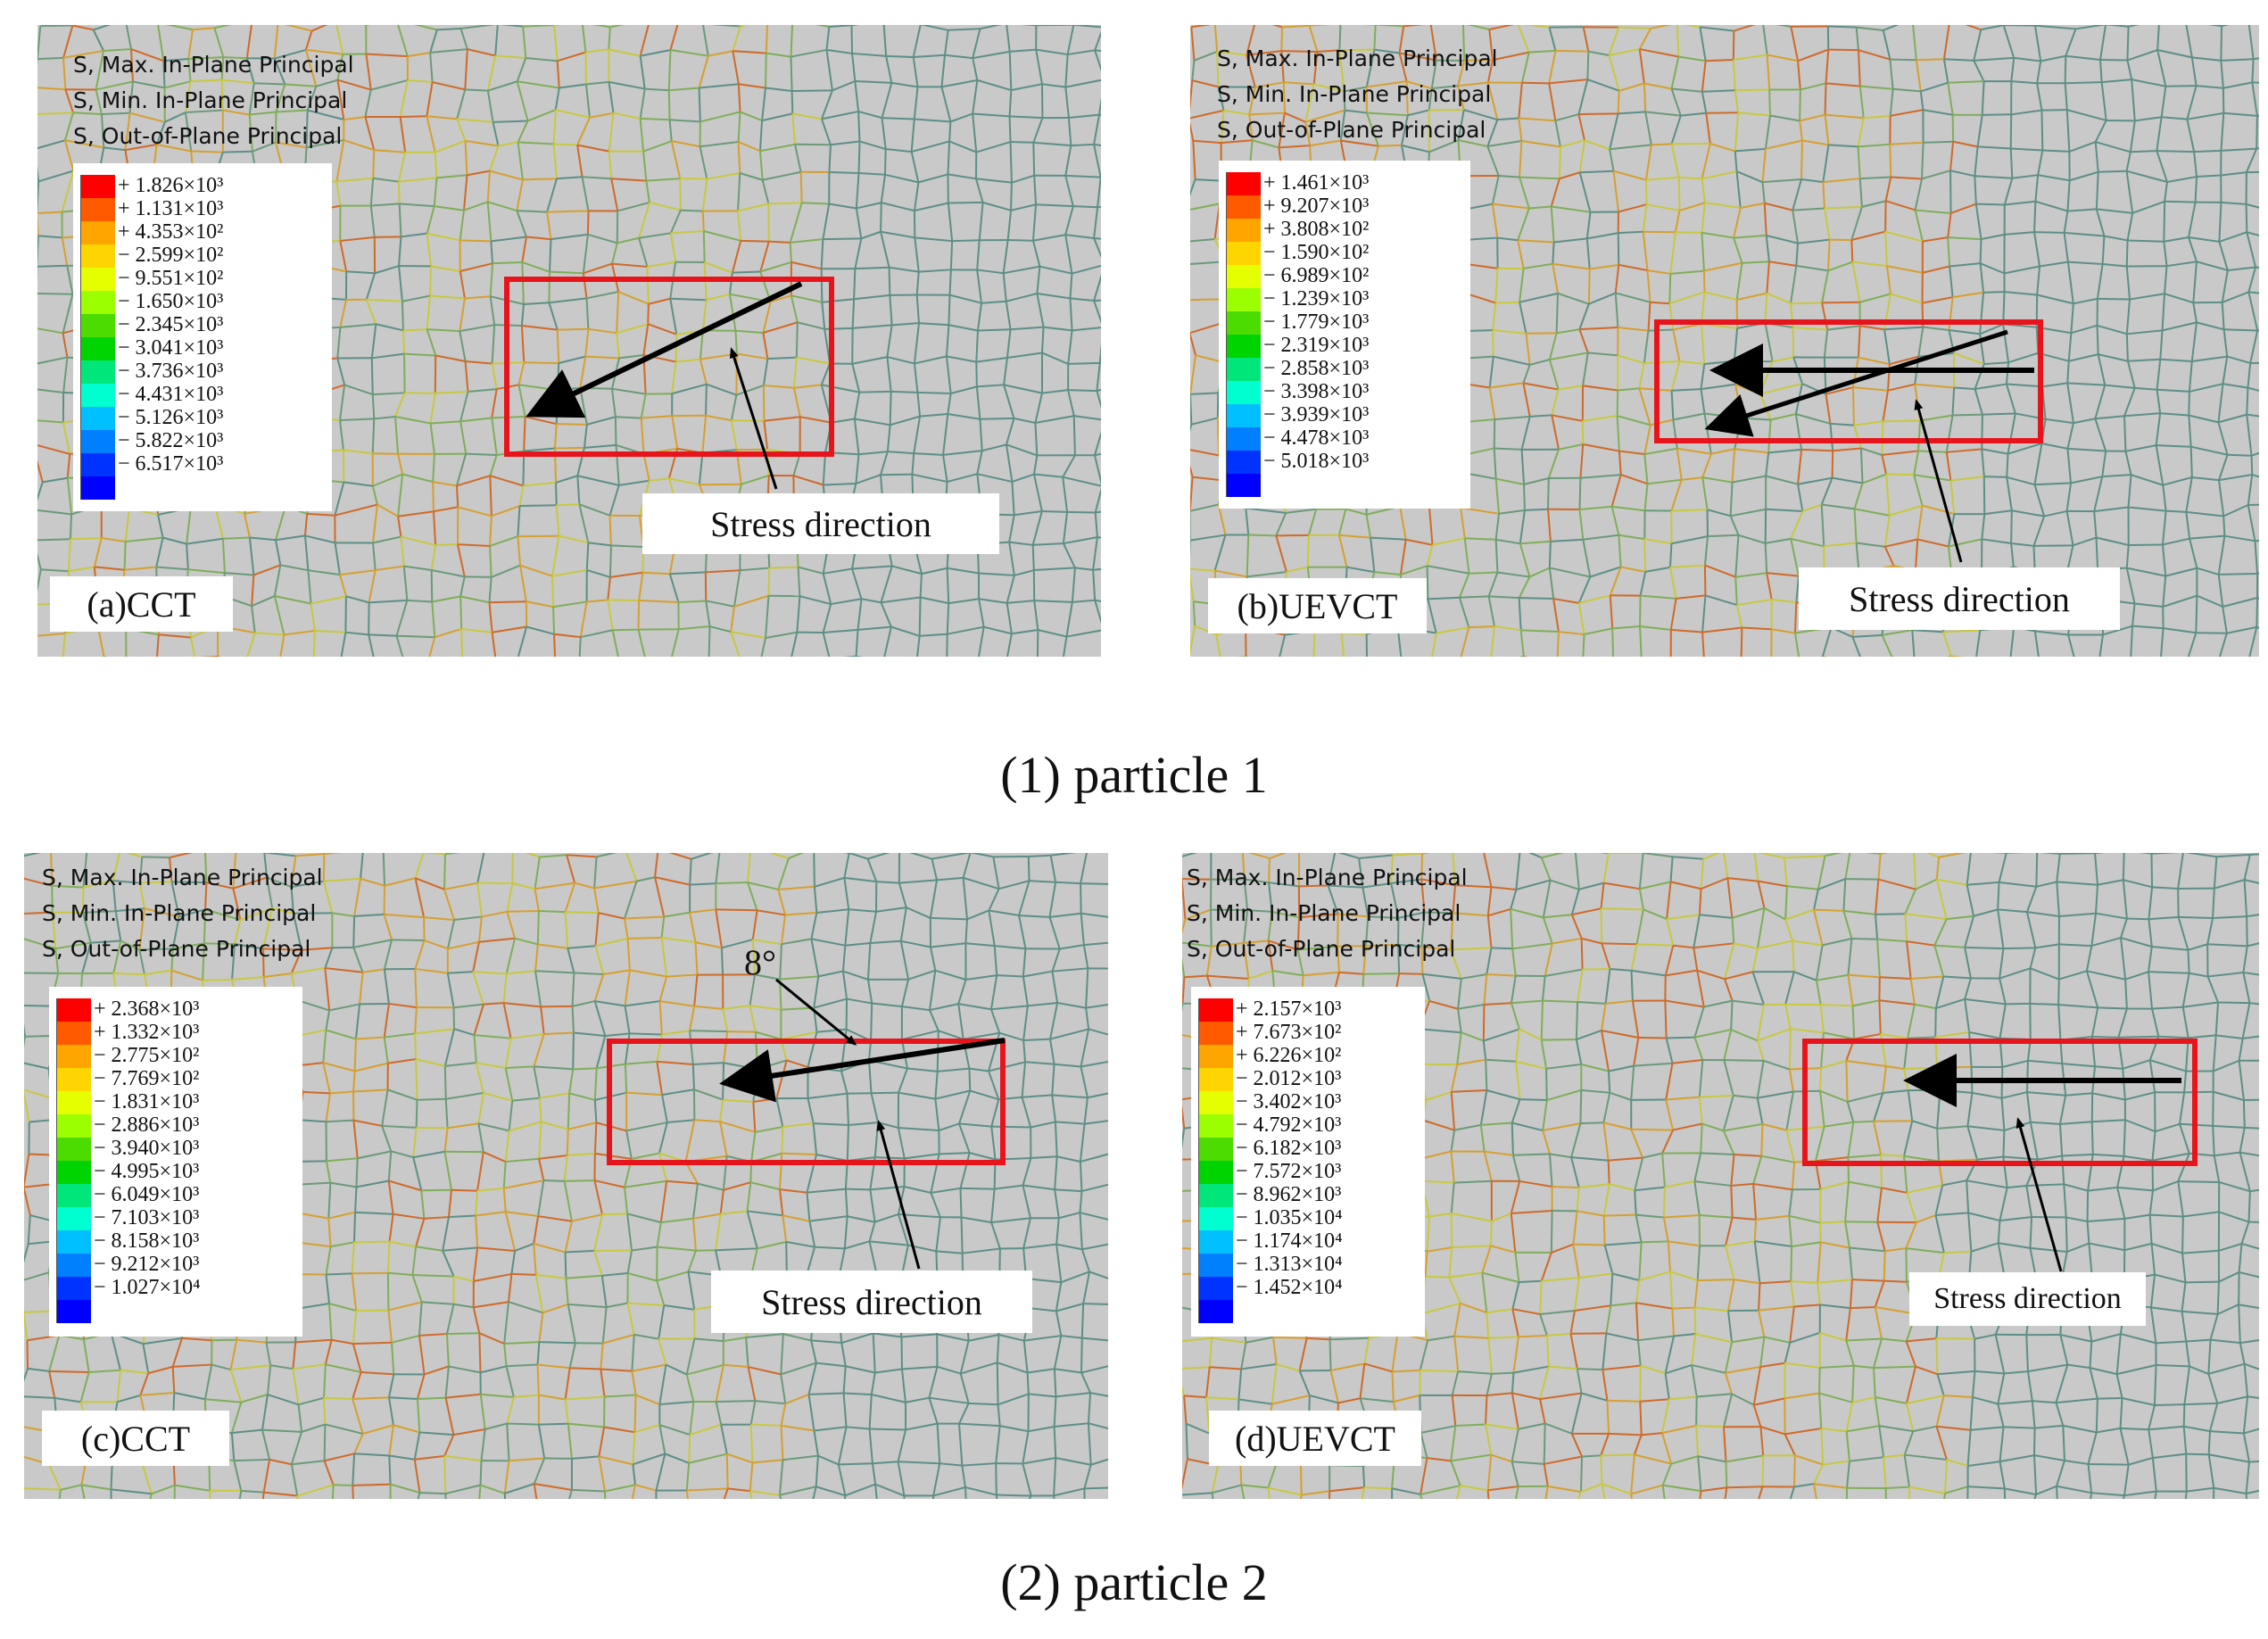 This screenshot has height=1639, width=2268. What do you see at coordinates (1316, 438) in the screenshot?
I see `legend-value: − 4.478×10³` at bounding box center [1316, 438].